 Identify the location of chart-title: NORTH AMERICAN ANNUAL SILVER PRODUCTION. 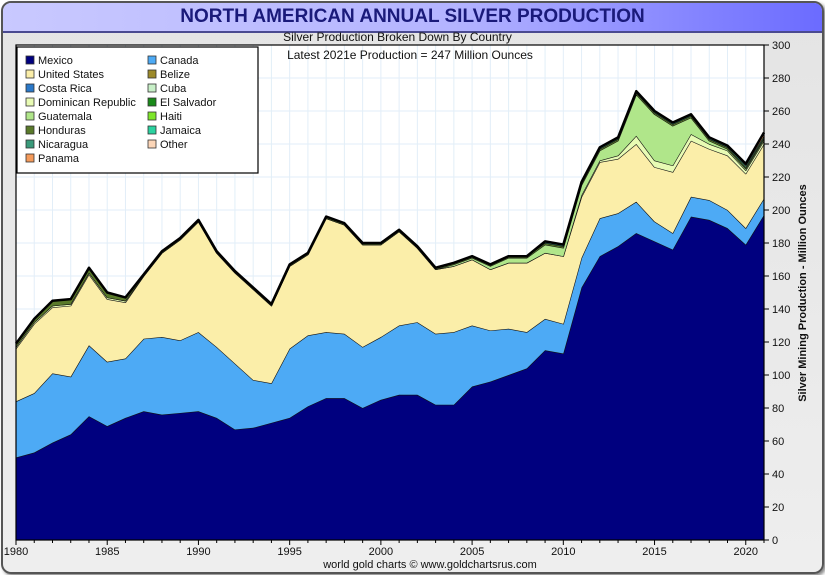
(412, 16).